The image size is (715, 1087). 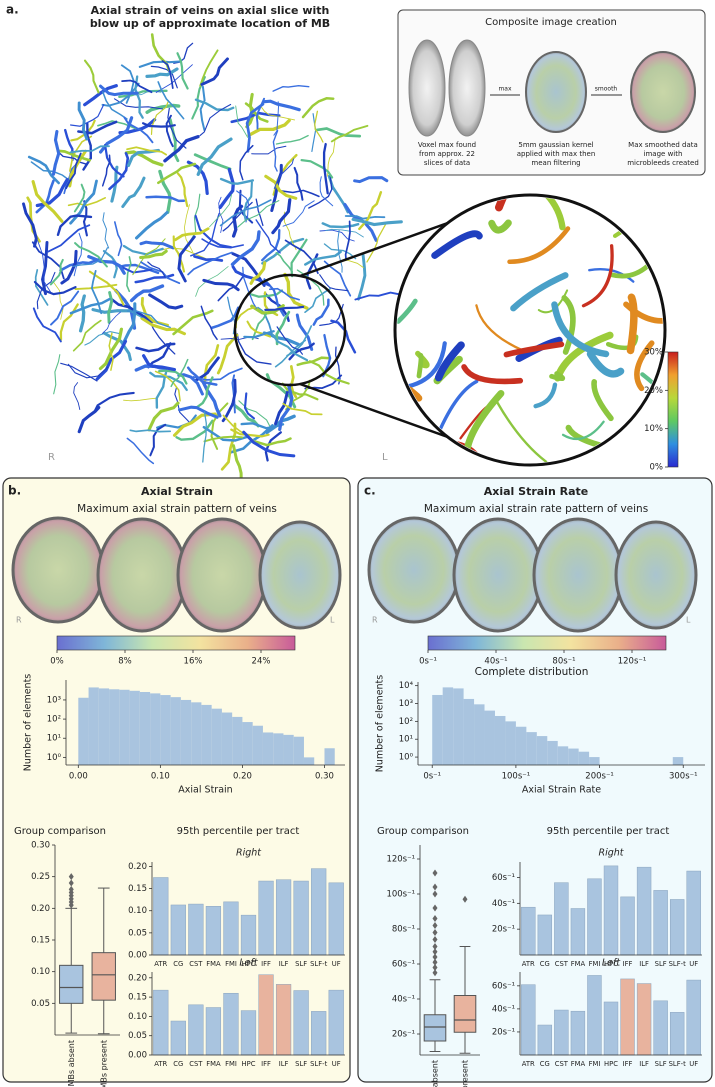 What do you see at coordinates (406, 758) in the screenshot?
I see `y-tick-label: 10⁰` at bounding box center [406, 758].